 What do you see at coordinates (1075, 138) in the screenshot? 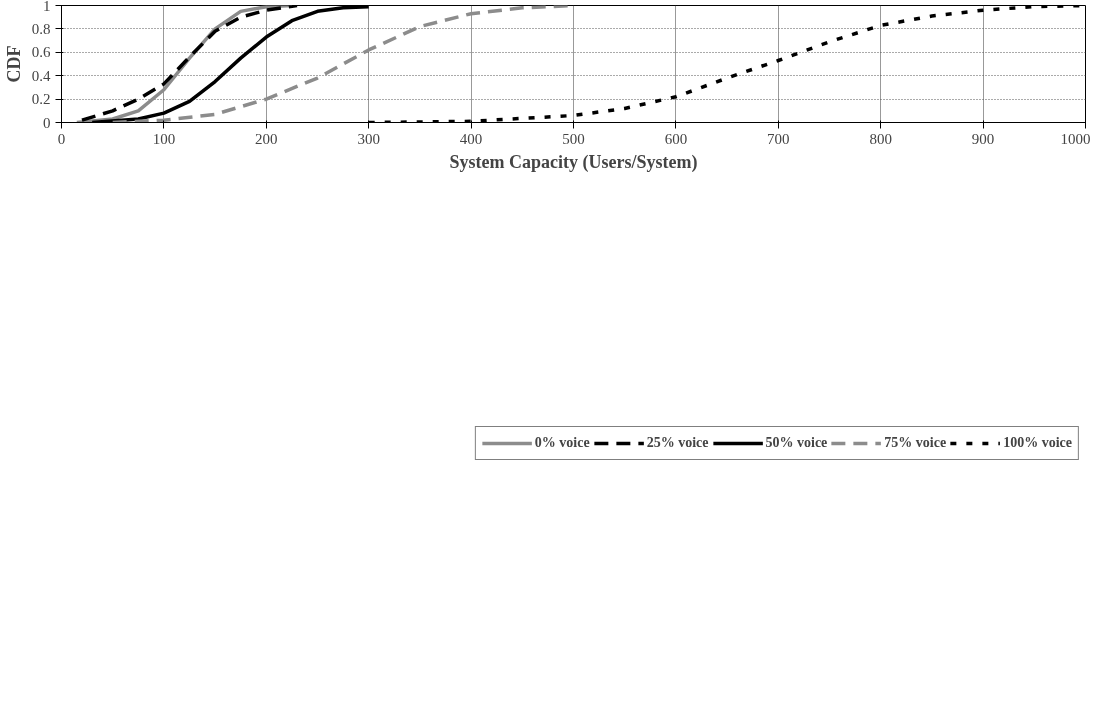
I see `x-tick-label: 1000` at bounding box center [1075, 138].